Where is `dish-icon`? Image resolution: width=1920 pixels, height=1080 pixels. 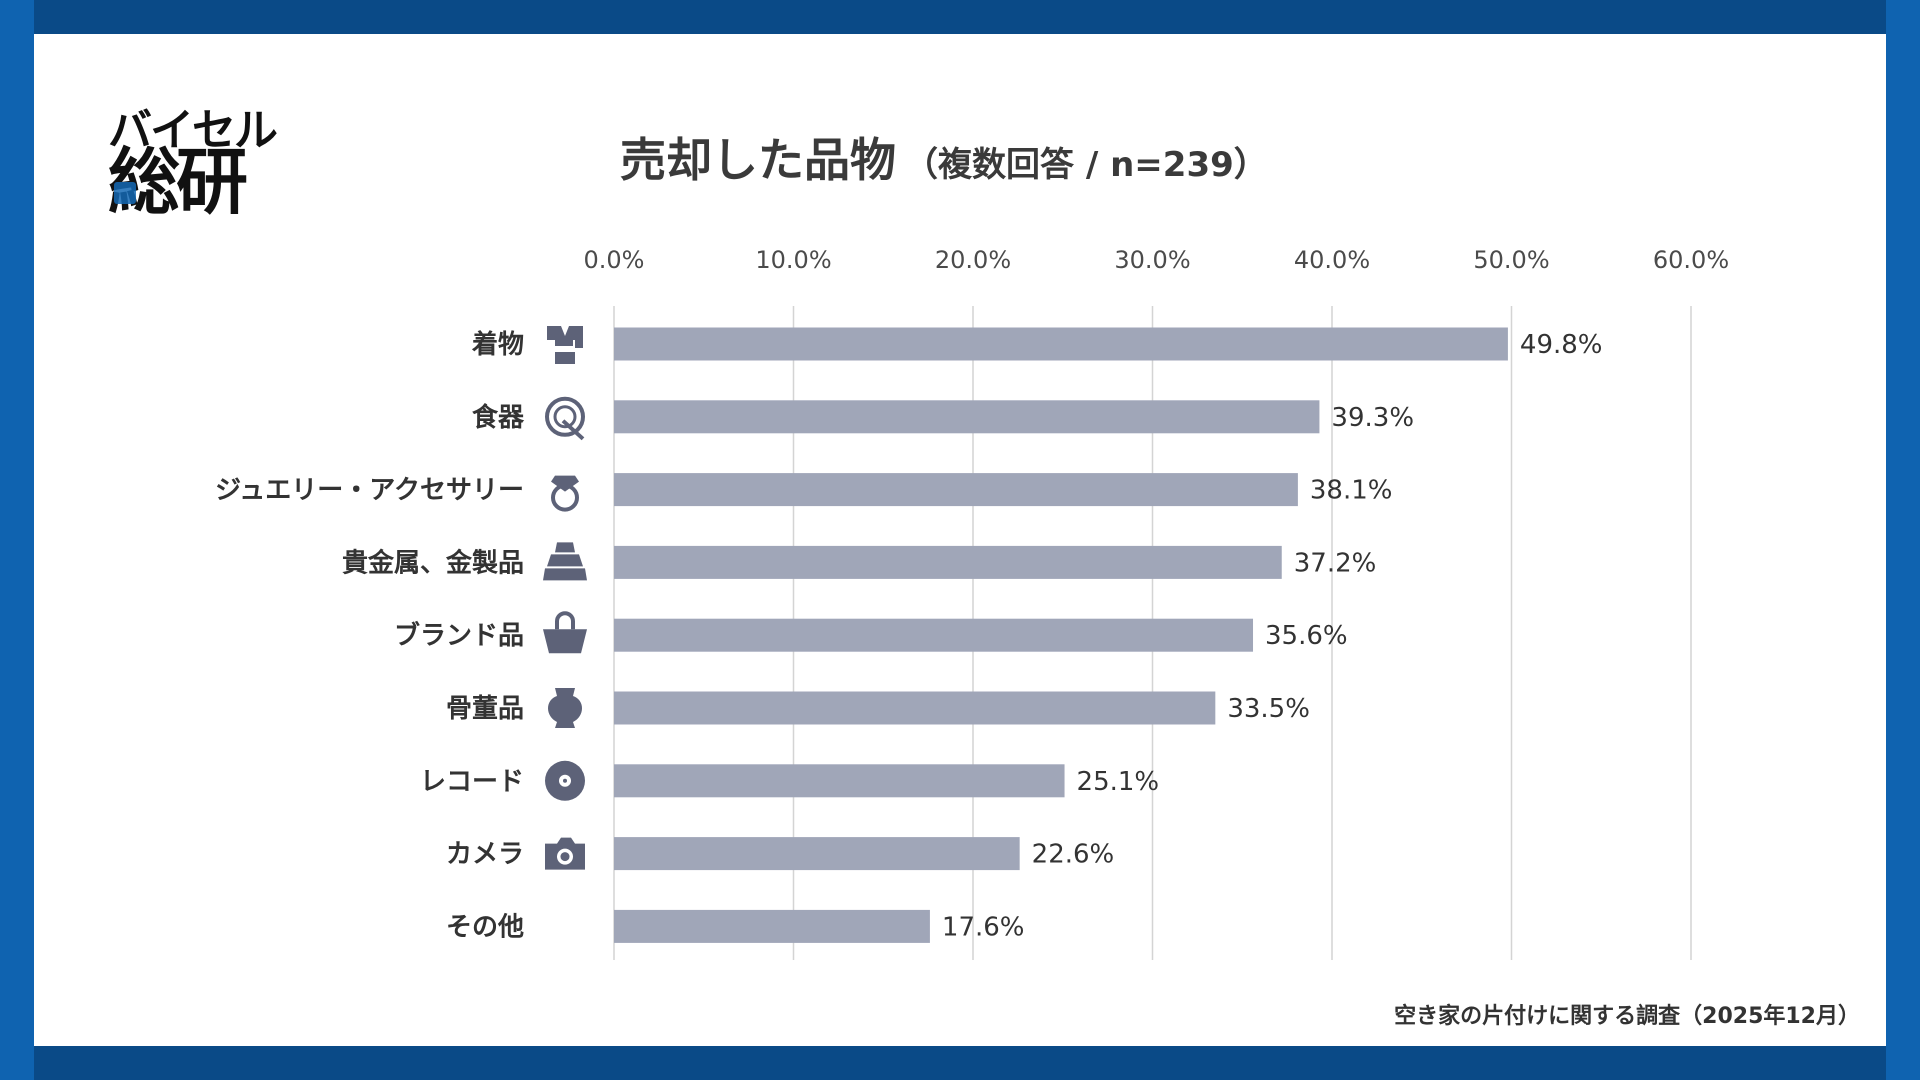 dish-icon is located at coordinates (565, 418).